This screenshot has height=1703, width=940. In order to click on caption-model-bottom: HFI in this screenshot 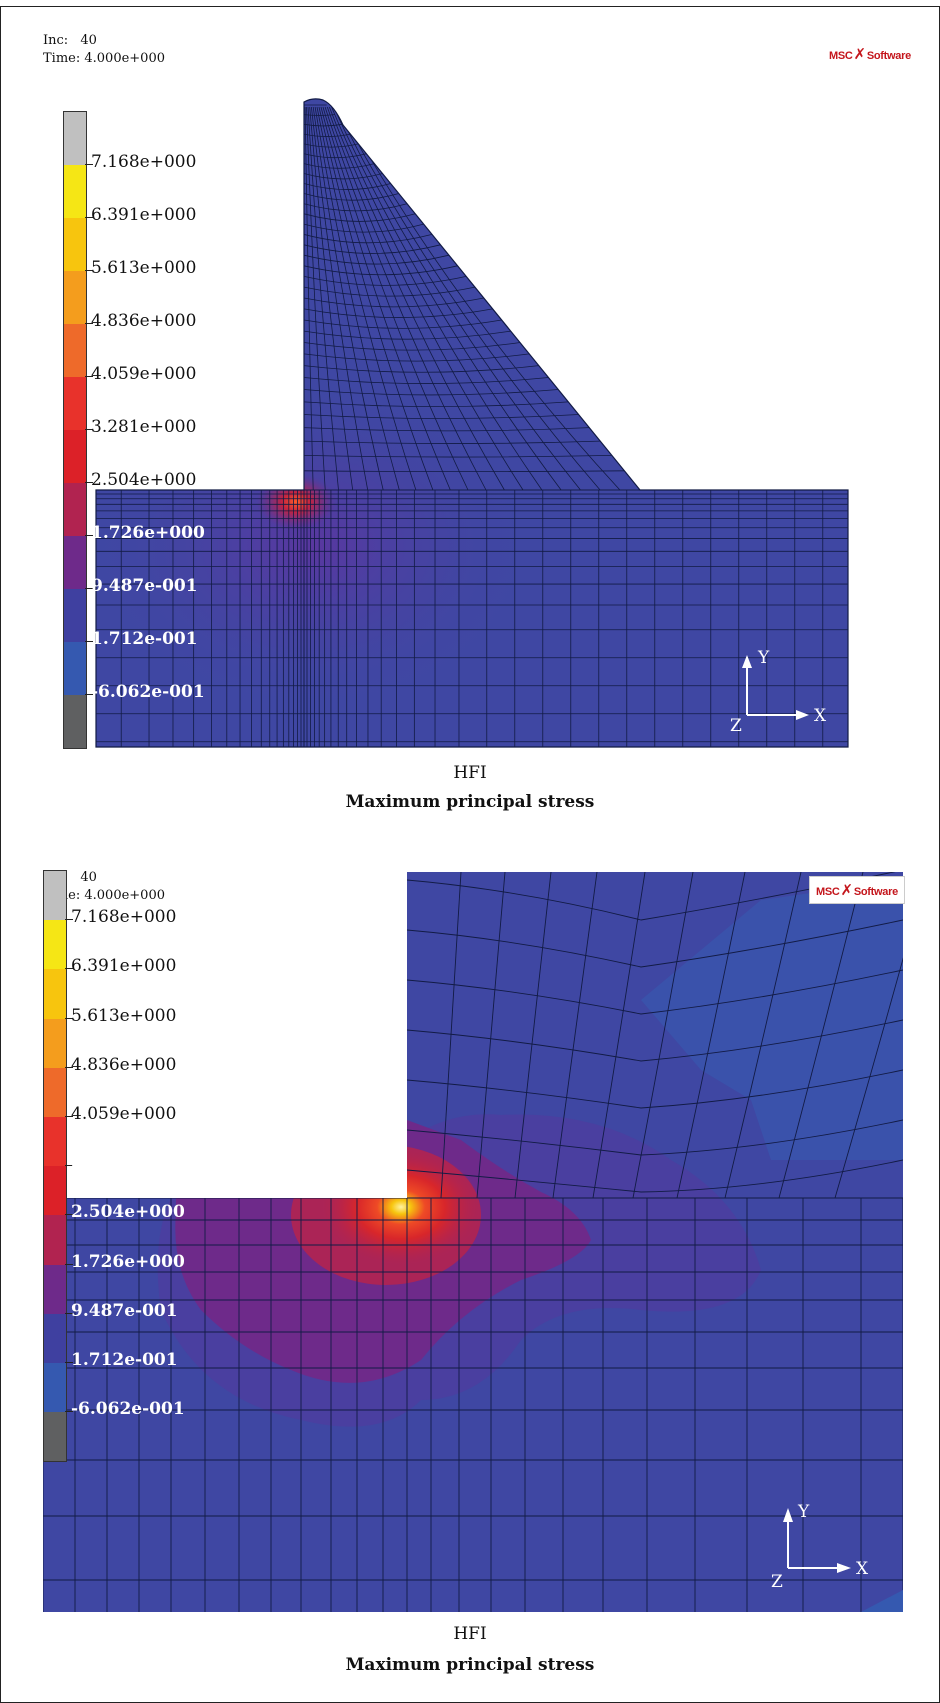, I will do `click(470, 1634)`.